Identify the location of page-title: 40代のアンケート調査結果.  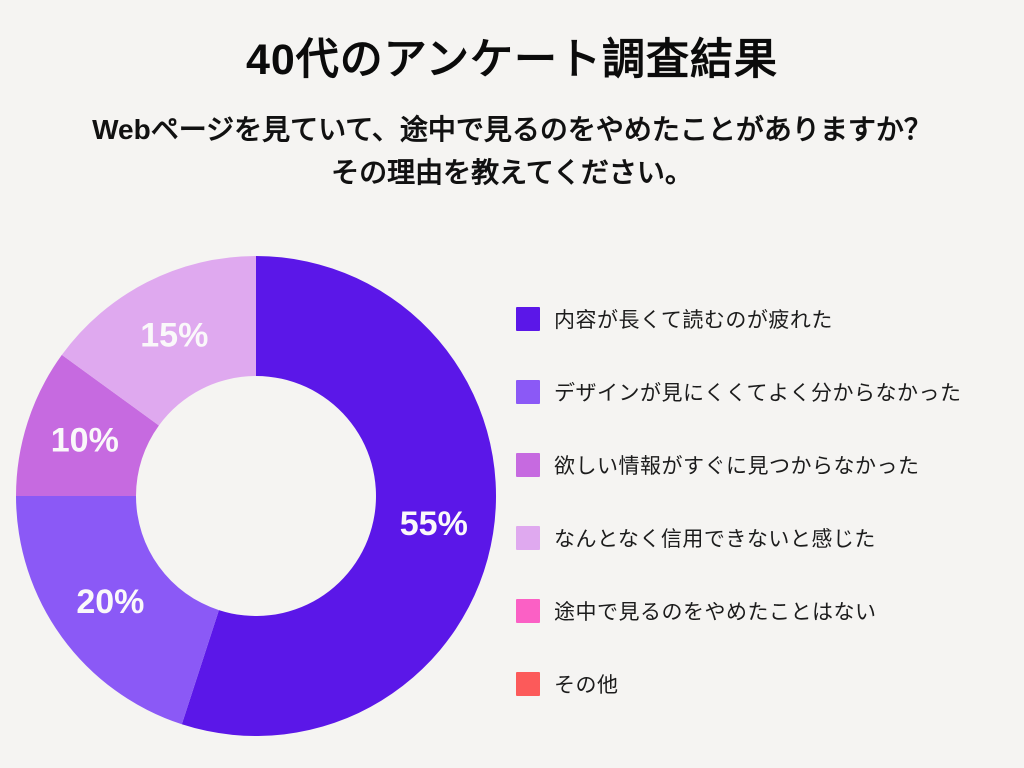
(512, 60).